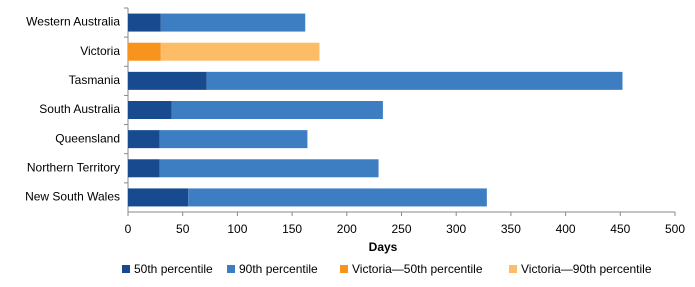  Describe the element at coordinates (278, 269) in the screenshot. I see `legend-label: 90th percentile` at that location.